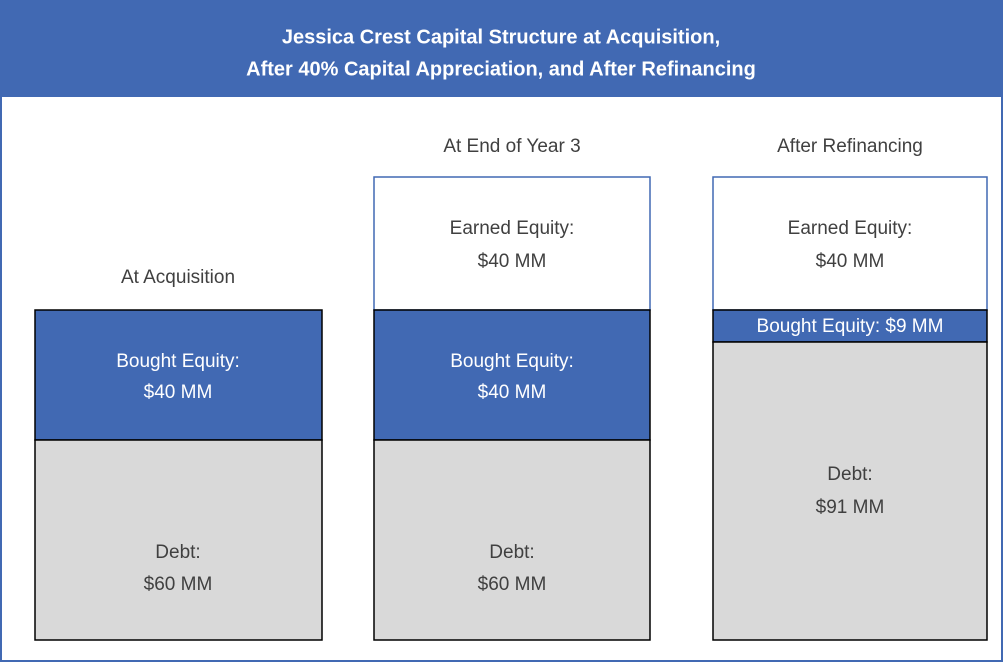 This screenshot has width=1003, height=662. I want to click on column-label: At End of Year 3, so click(511, 146).